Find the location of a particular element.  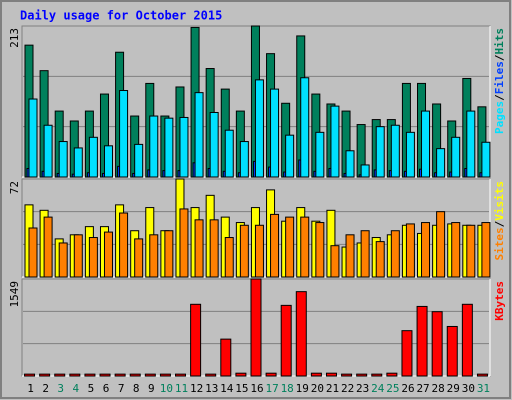

y-tick-label: 213 is located at coordinates (14, 38).